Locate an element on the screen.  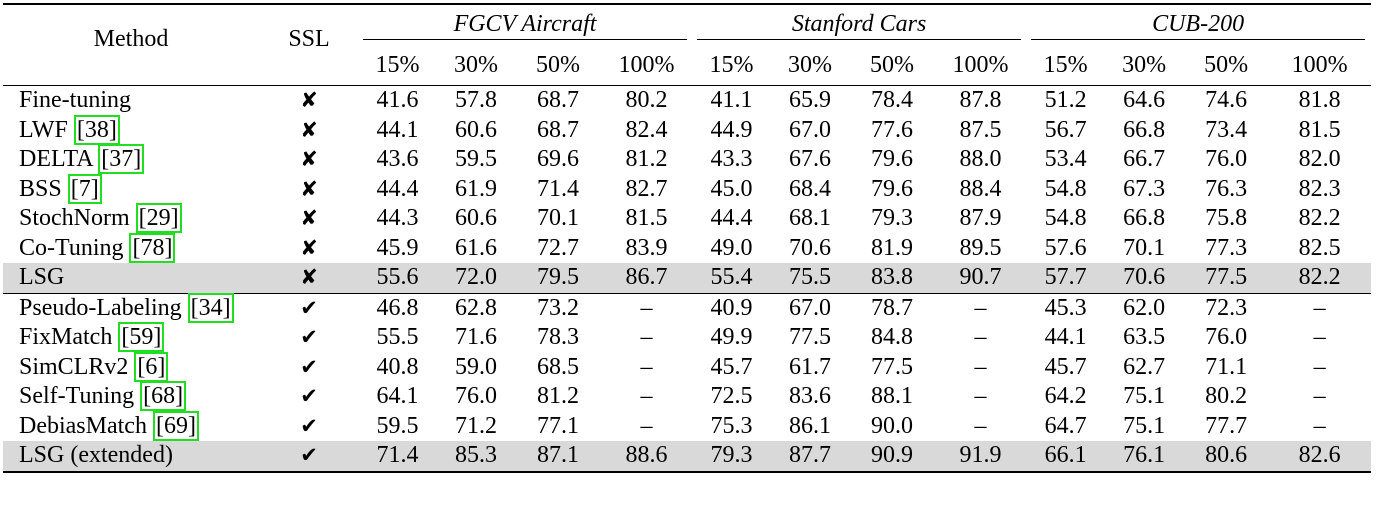
value-cell: 82.4 is located at coordinates (646, 129).